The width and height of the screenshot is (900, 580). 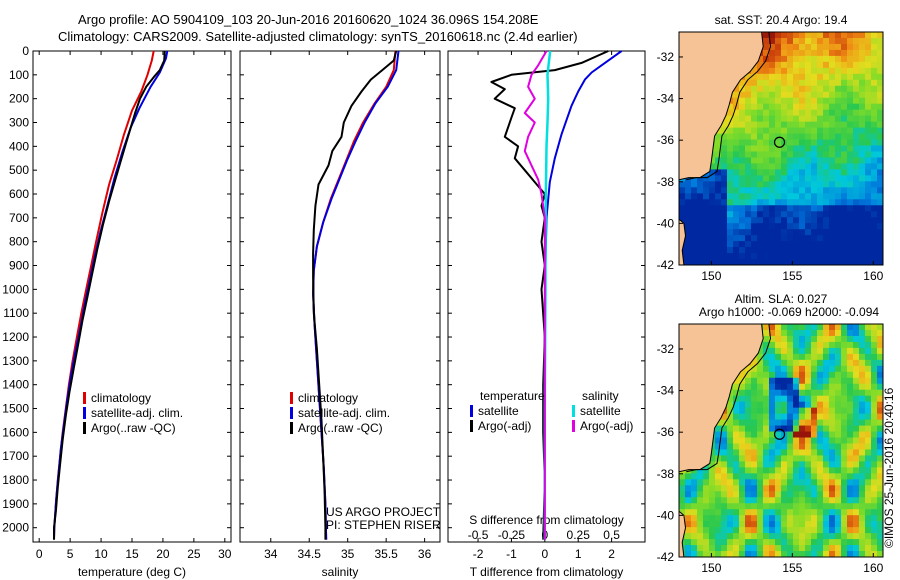 What do you see at coordinates (666, 182) in the screenshot?
I see `sst_map-ytick-label: -38` at bounding box center [666, 182].